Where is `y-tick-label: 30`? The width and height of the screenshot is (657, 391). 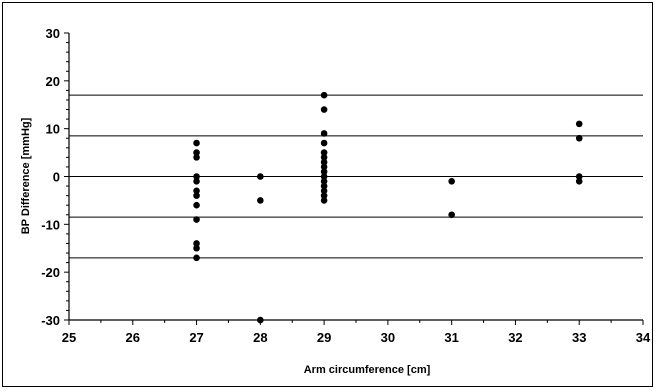
y-tick-label: 30 is located at coordinates (53, 33).